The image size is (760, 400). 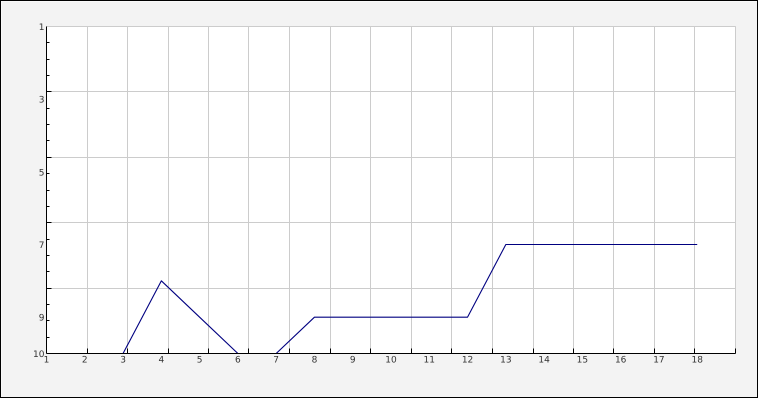 What do you see at coordinates (582, 361) in the screenshot?
I see `x-tick-label: 15` at bounding box center [582, 361].